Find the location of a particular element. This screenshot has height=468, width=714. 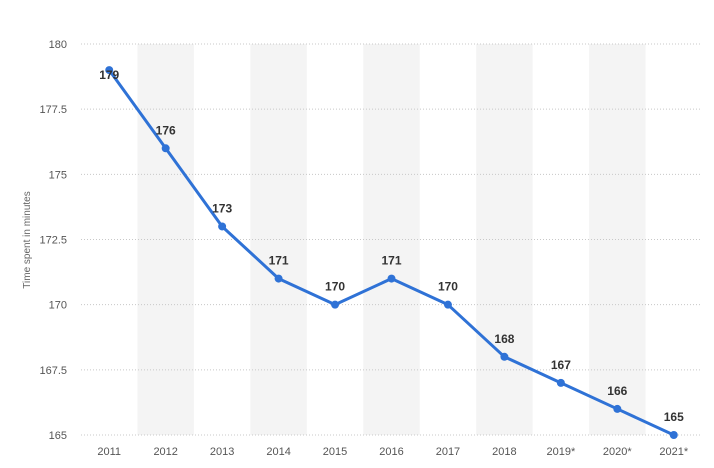

y-tick-label: 172.5 is located at coordinates (53, 241).